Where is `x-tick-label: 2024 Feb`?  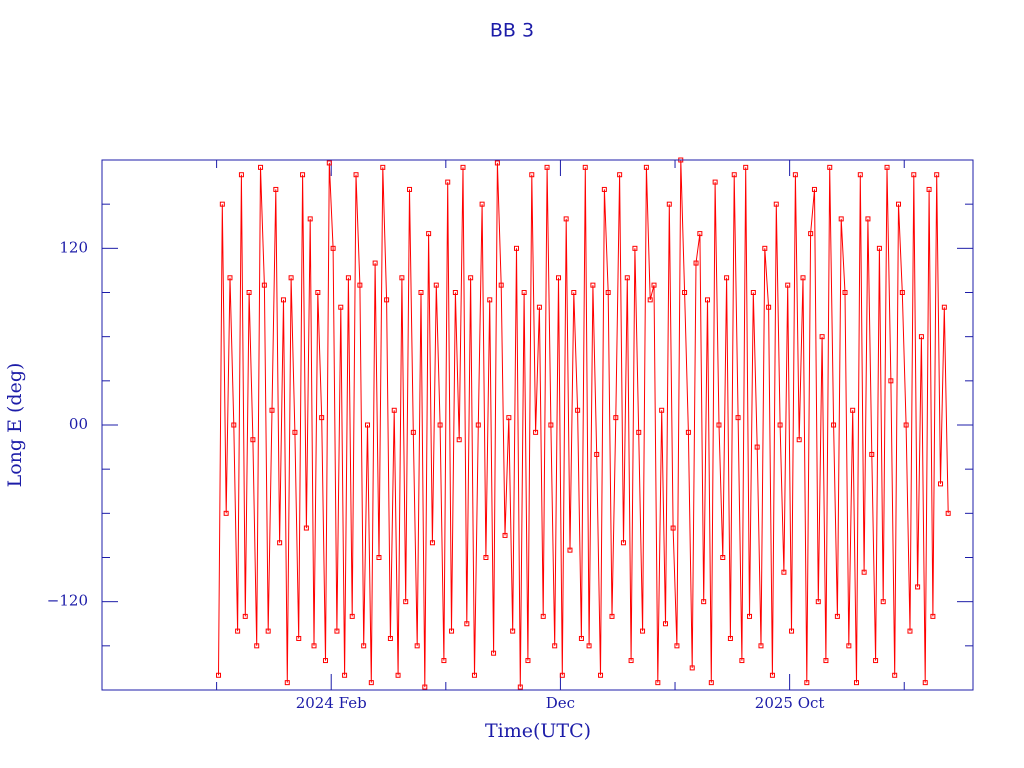 x-tick-label: 2024 Feb is located at coordinates (331, 703).